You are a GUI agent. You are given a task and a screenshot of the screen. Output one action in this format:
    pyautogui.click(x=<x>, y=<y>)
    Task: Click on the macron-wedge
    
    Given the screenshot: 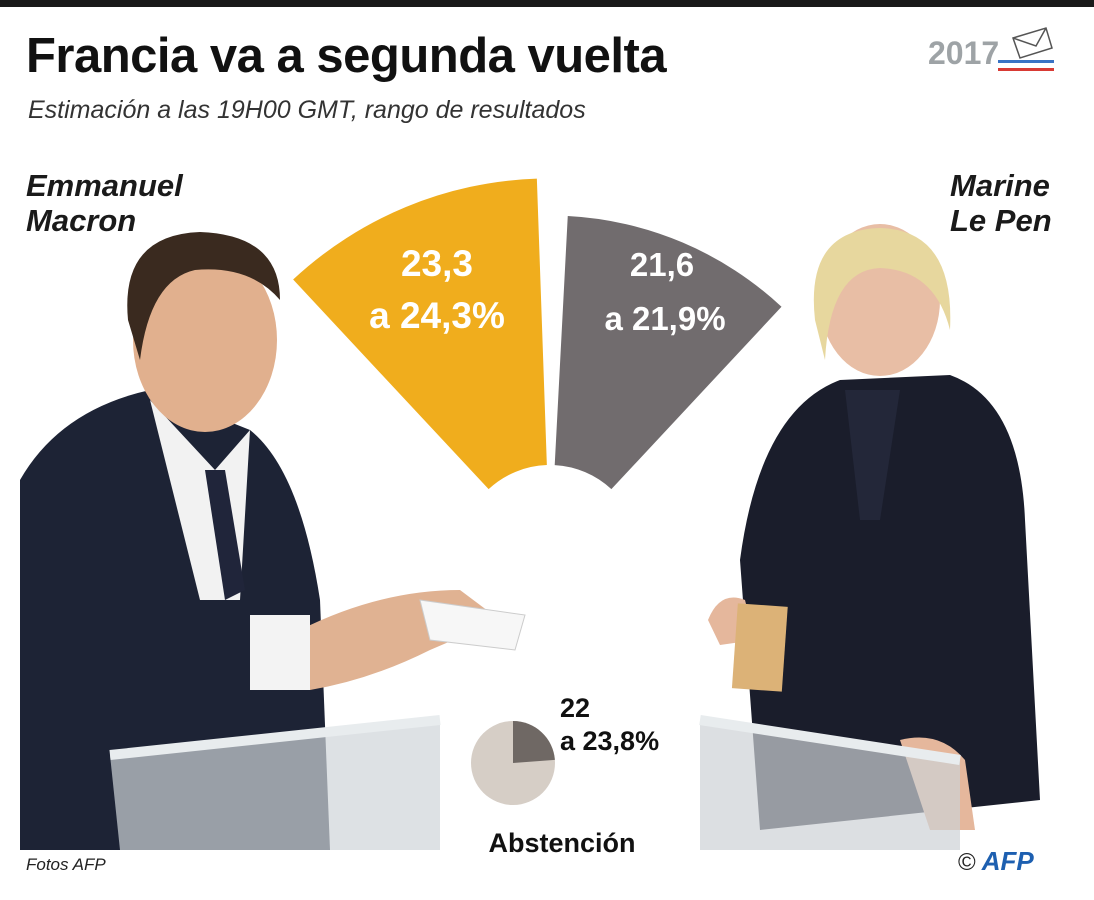 What is the action you would take?
    pyautogui.click(x=420, y=334)
    